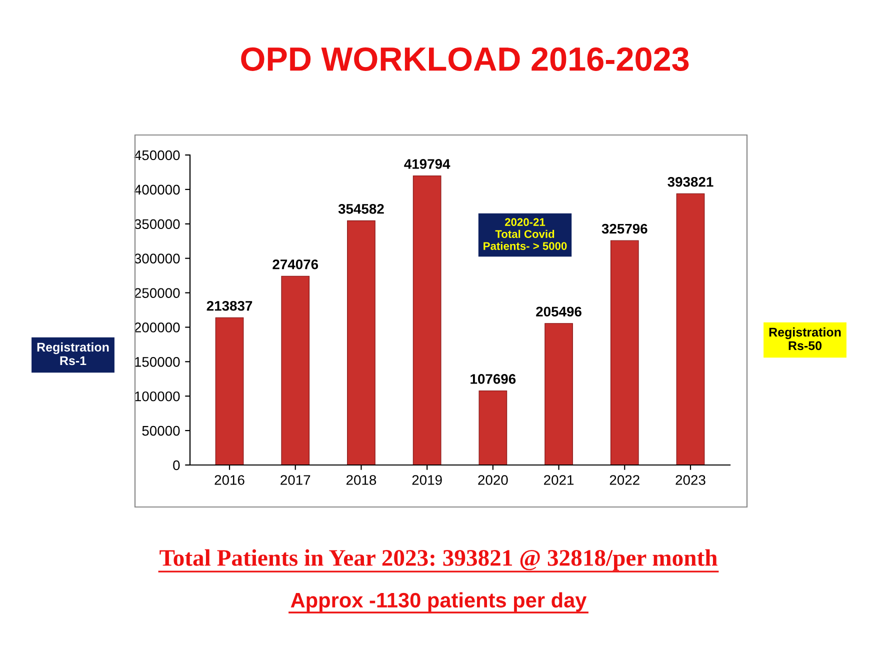 The image size is (877, 655). What do you see at coordinates (157, 327) in the screenshot?
I see `y-tick-label: 200000` at bounding box center [157, 327].